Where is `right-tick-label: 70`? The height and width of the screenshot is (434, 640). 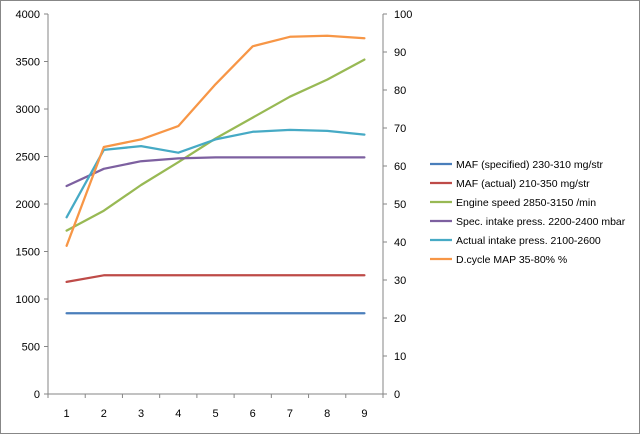 right-tick-label: 70 is located at coordinates (400, 129).